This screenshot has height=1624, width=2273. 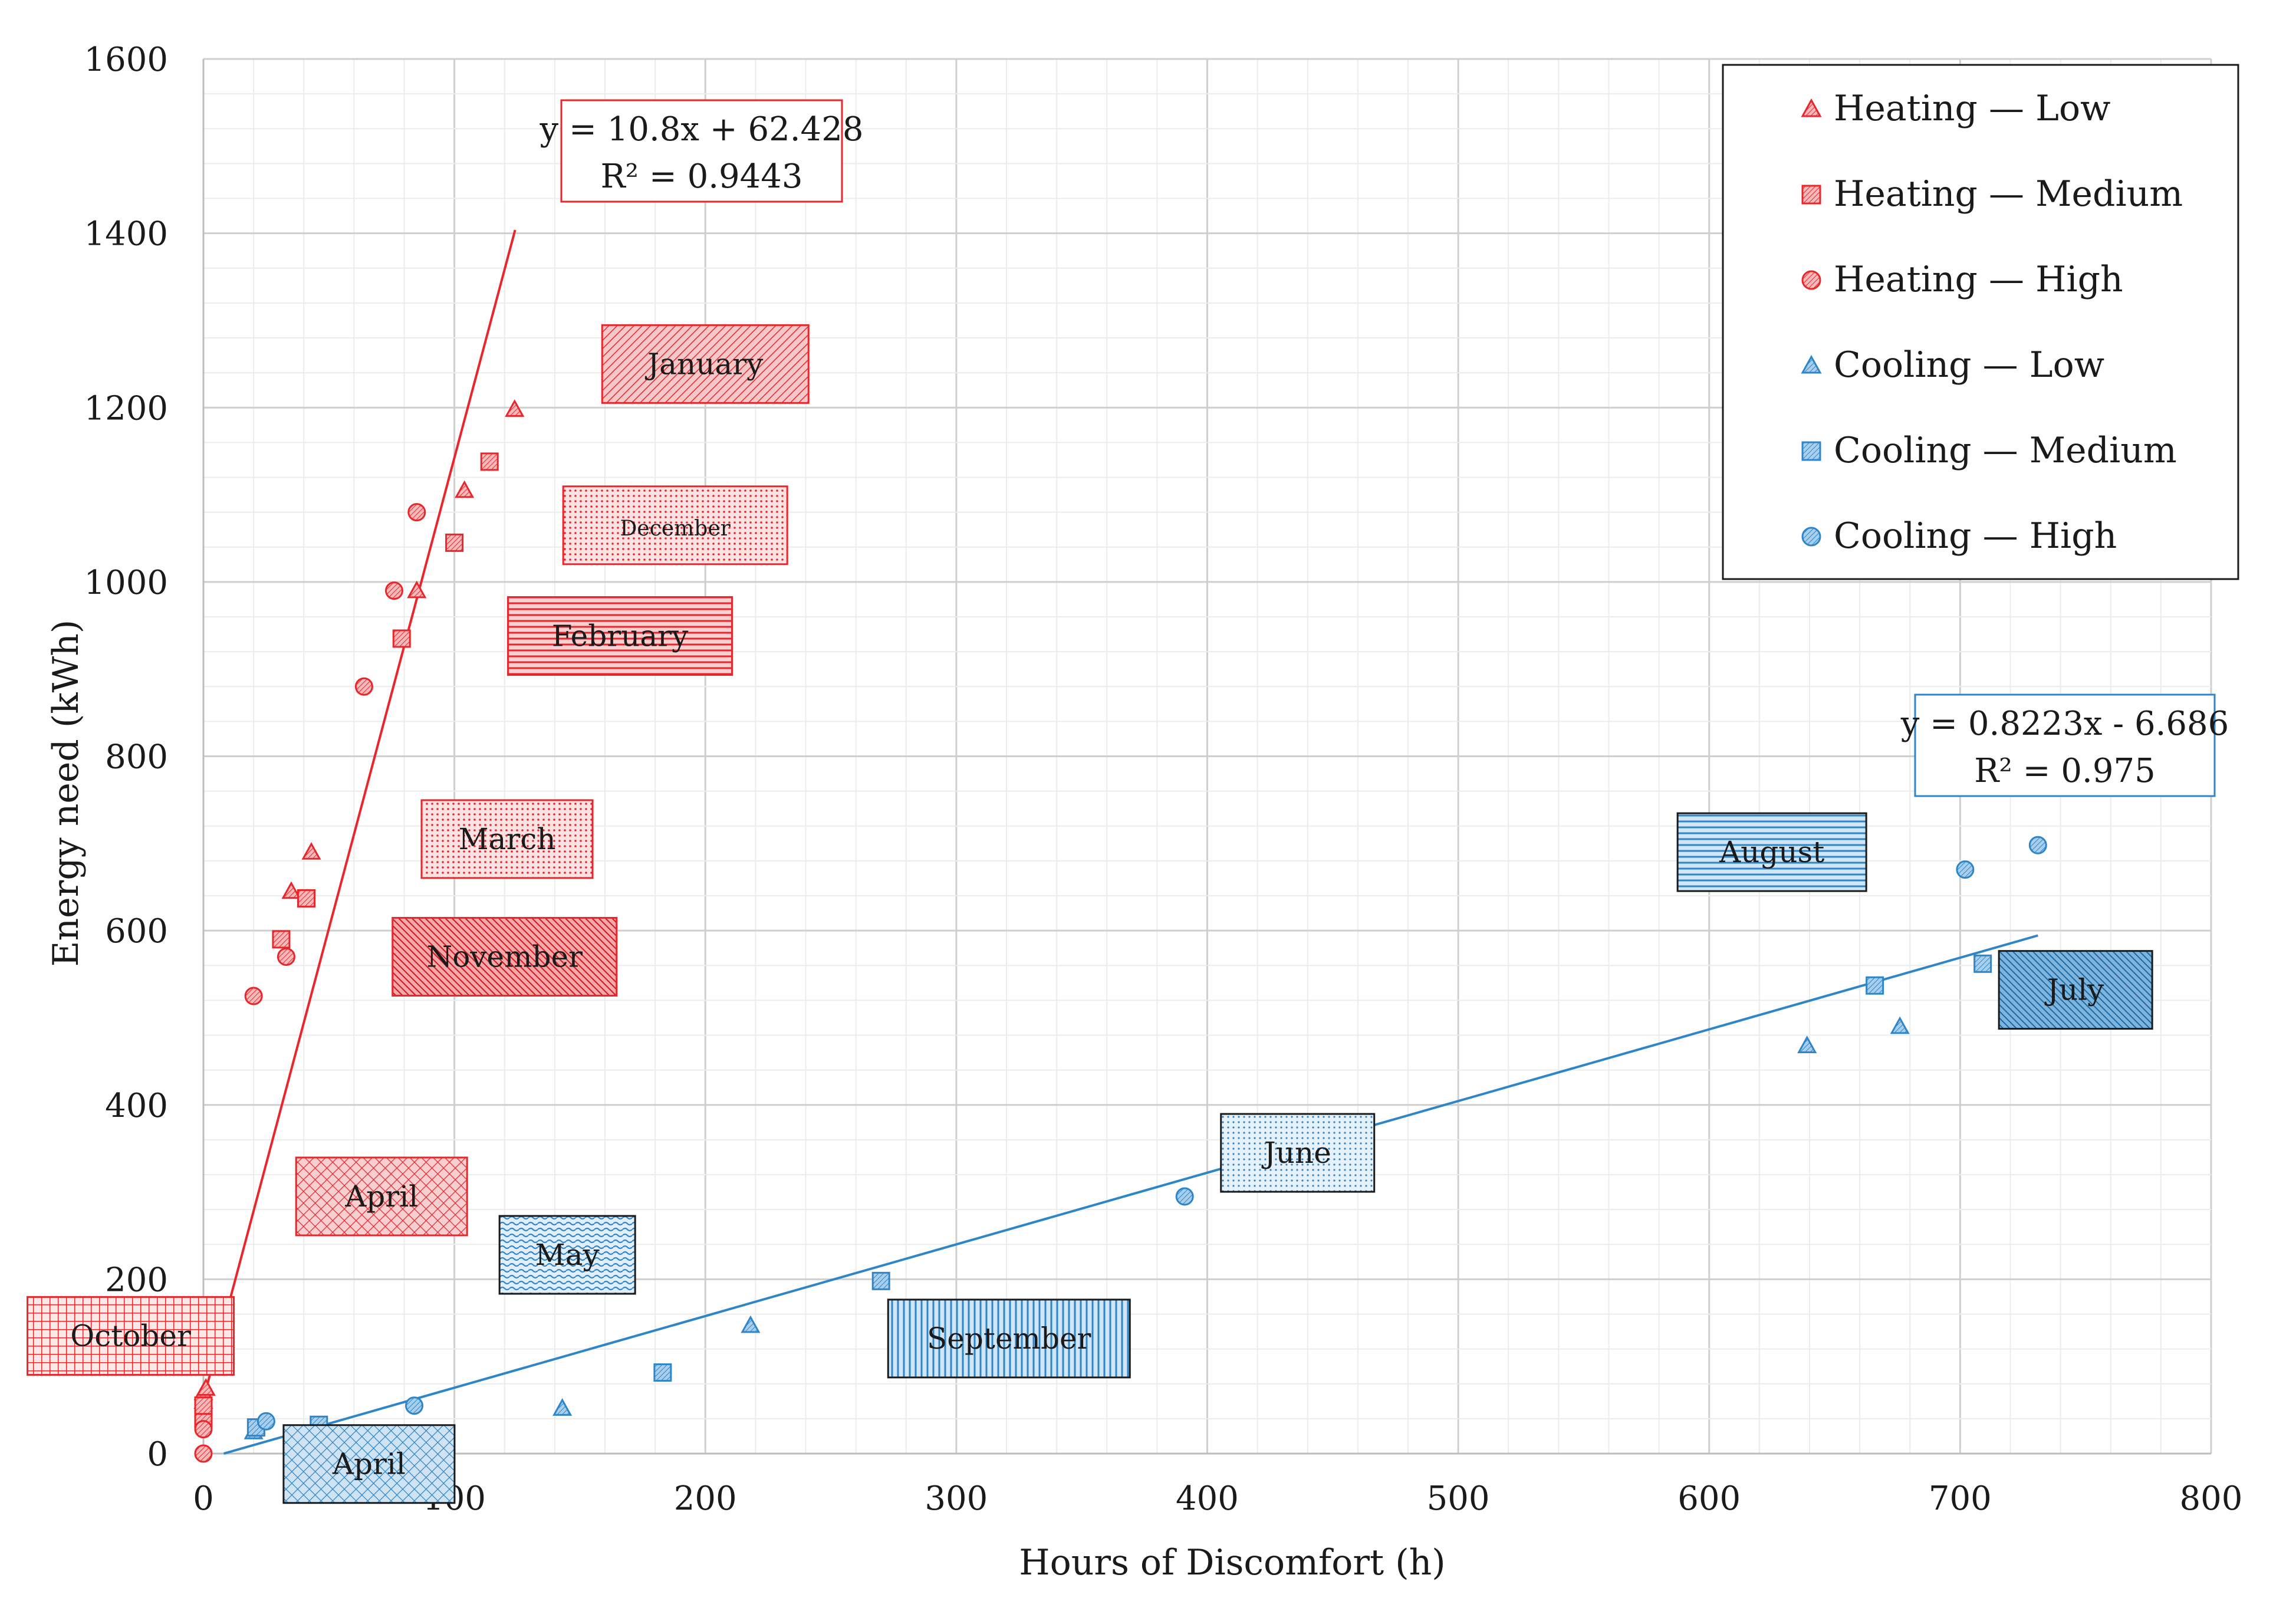 I want to click on month-label-cooling-april: April, so click(x=369, y=1464).